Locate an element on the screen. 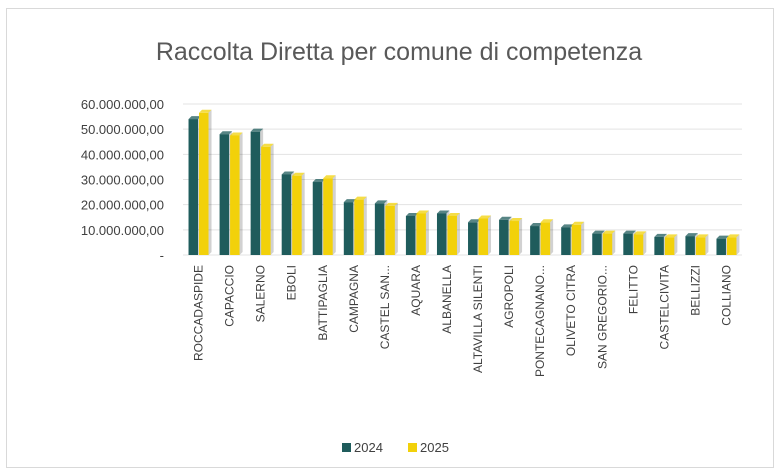  x-tick-label: CAPACCIO is located at coordinates (230, 296).